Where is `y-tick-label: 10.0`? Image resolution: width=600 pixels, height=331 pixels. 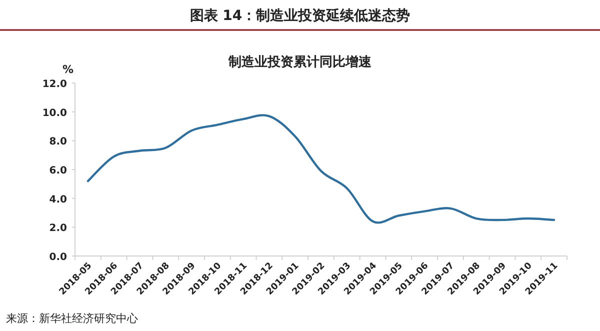
y-tick-label: 10.0 is located at coordinates (55, 113).